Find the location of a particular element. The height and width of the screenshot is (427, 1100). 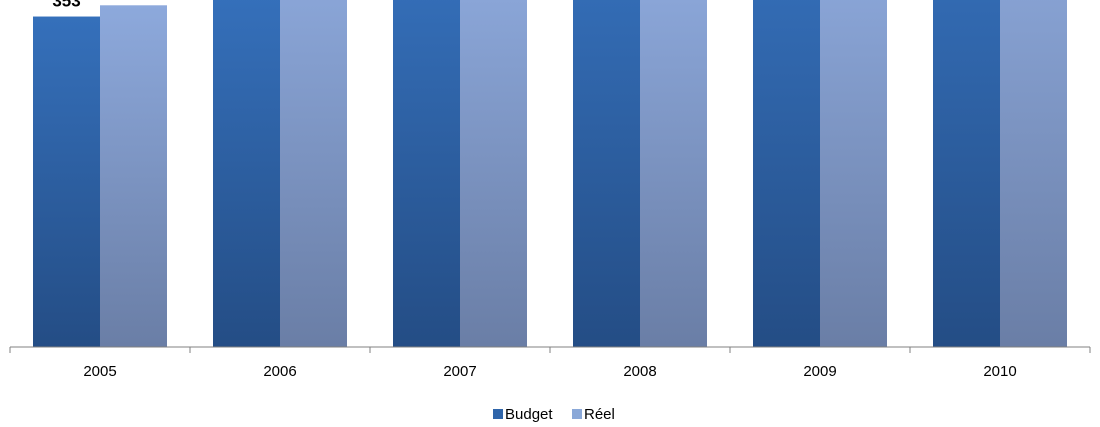

bar-budget-2007 is located at coordinates (426, 173).